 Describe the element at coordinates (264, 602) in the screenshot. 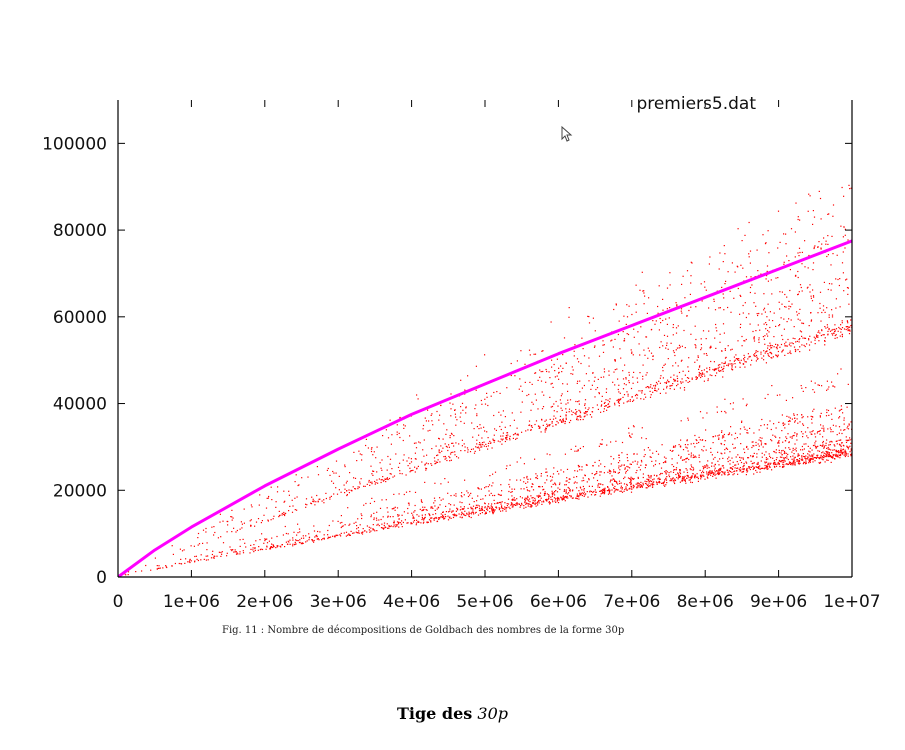

I see `x-tick-label: 2e+06` at that location.